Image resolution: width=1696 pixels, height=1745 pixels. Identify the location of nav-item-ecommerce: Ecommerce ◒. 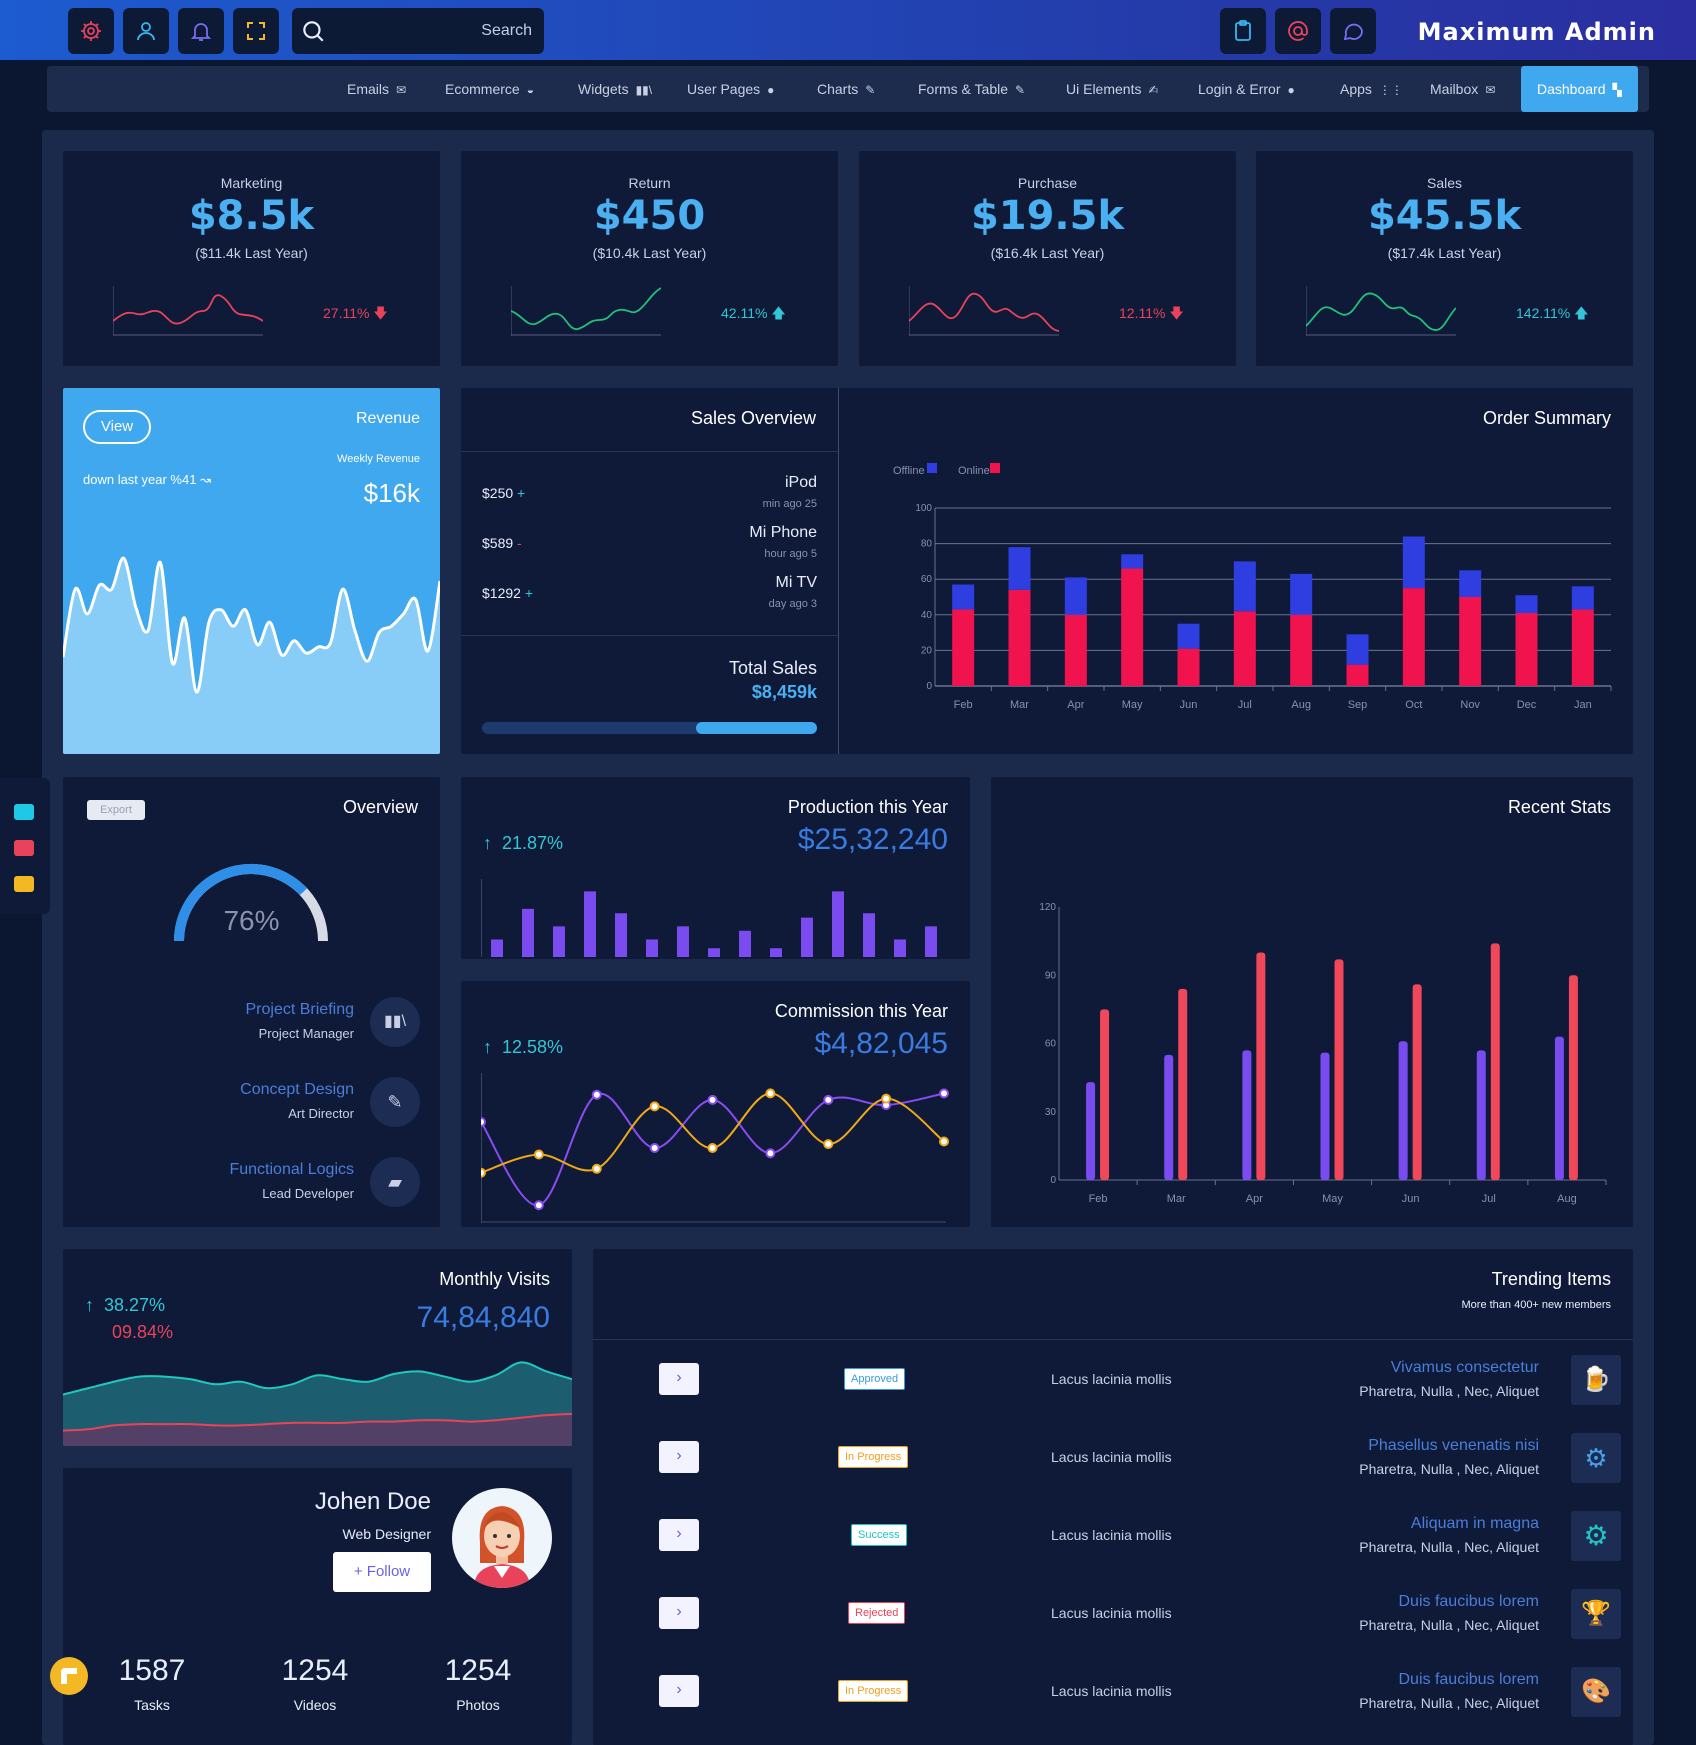
(489, 89).